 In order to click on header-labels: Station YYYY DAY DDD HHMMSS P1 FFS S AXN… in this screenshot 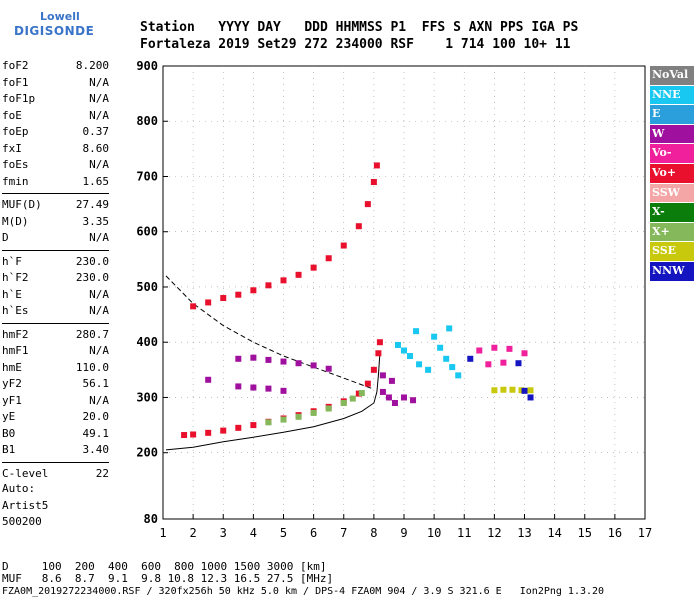, I will do `click(359, 27)`.